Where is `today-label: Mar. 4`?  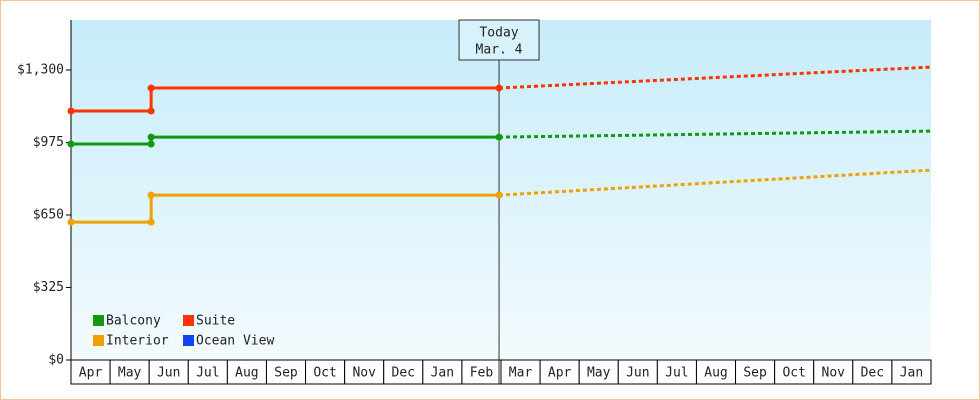 today-label: Mar. 4 is located at coordinates (499, 50).